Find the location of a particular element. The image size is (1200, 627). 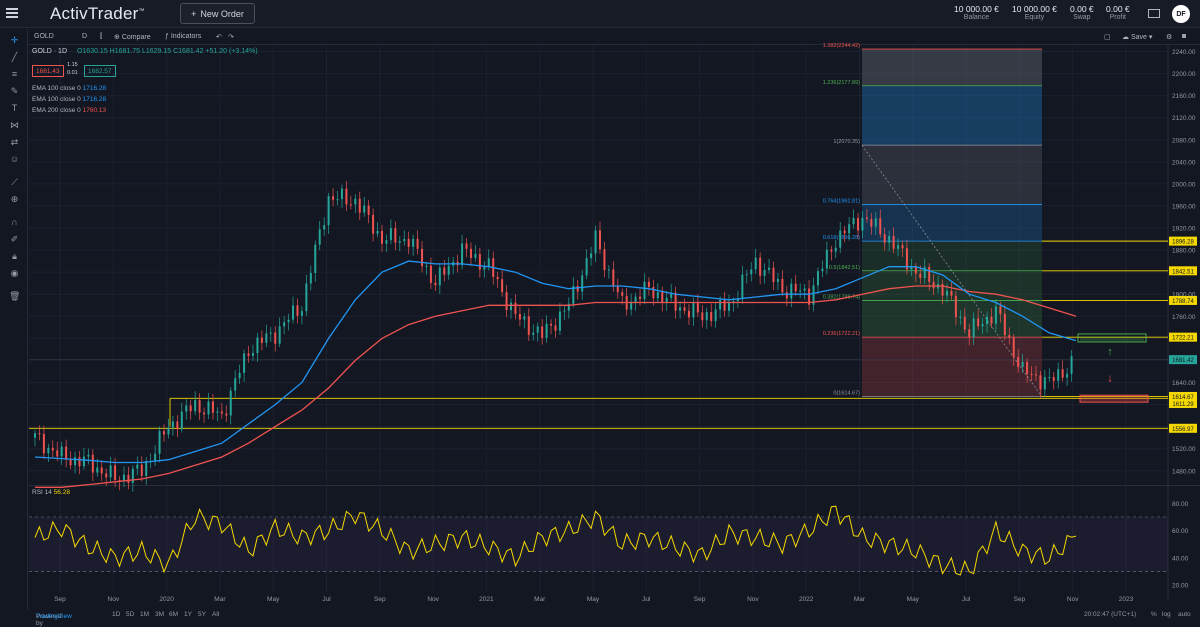

percent-toggle: % is located at coordinates (1154, 614).